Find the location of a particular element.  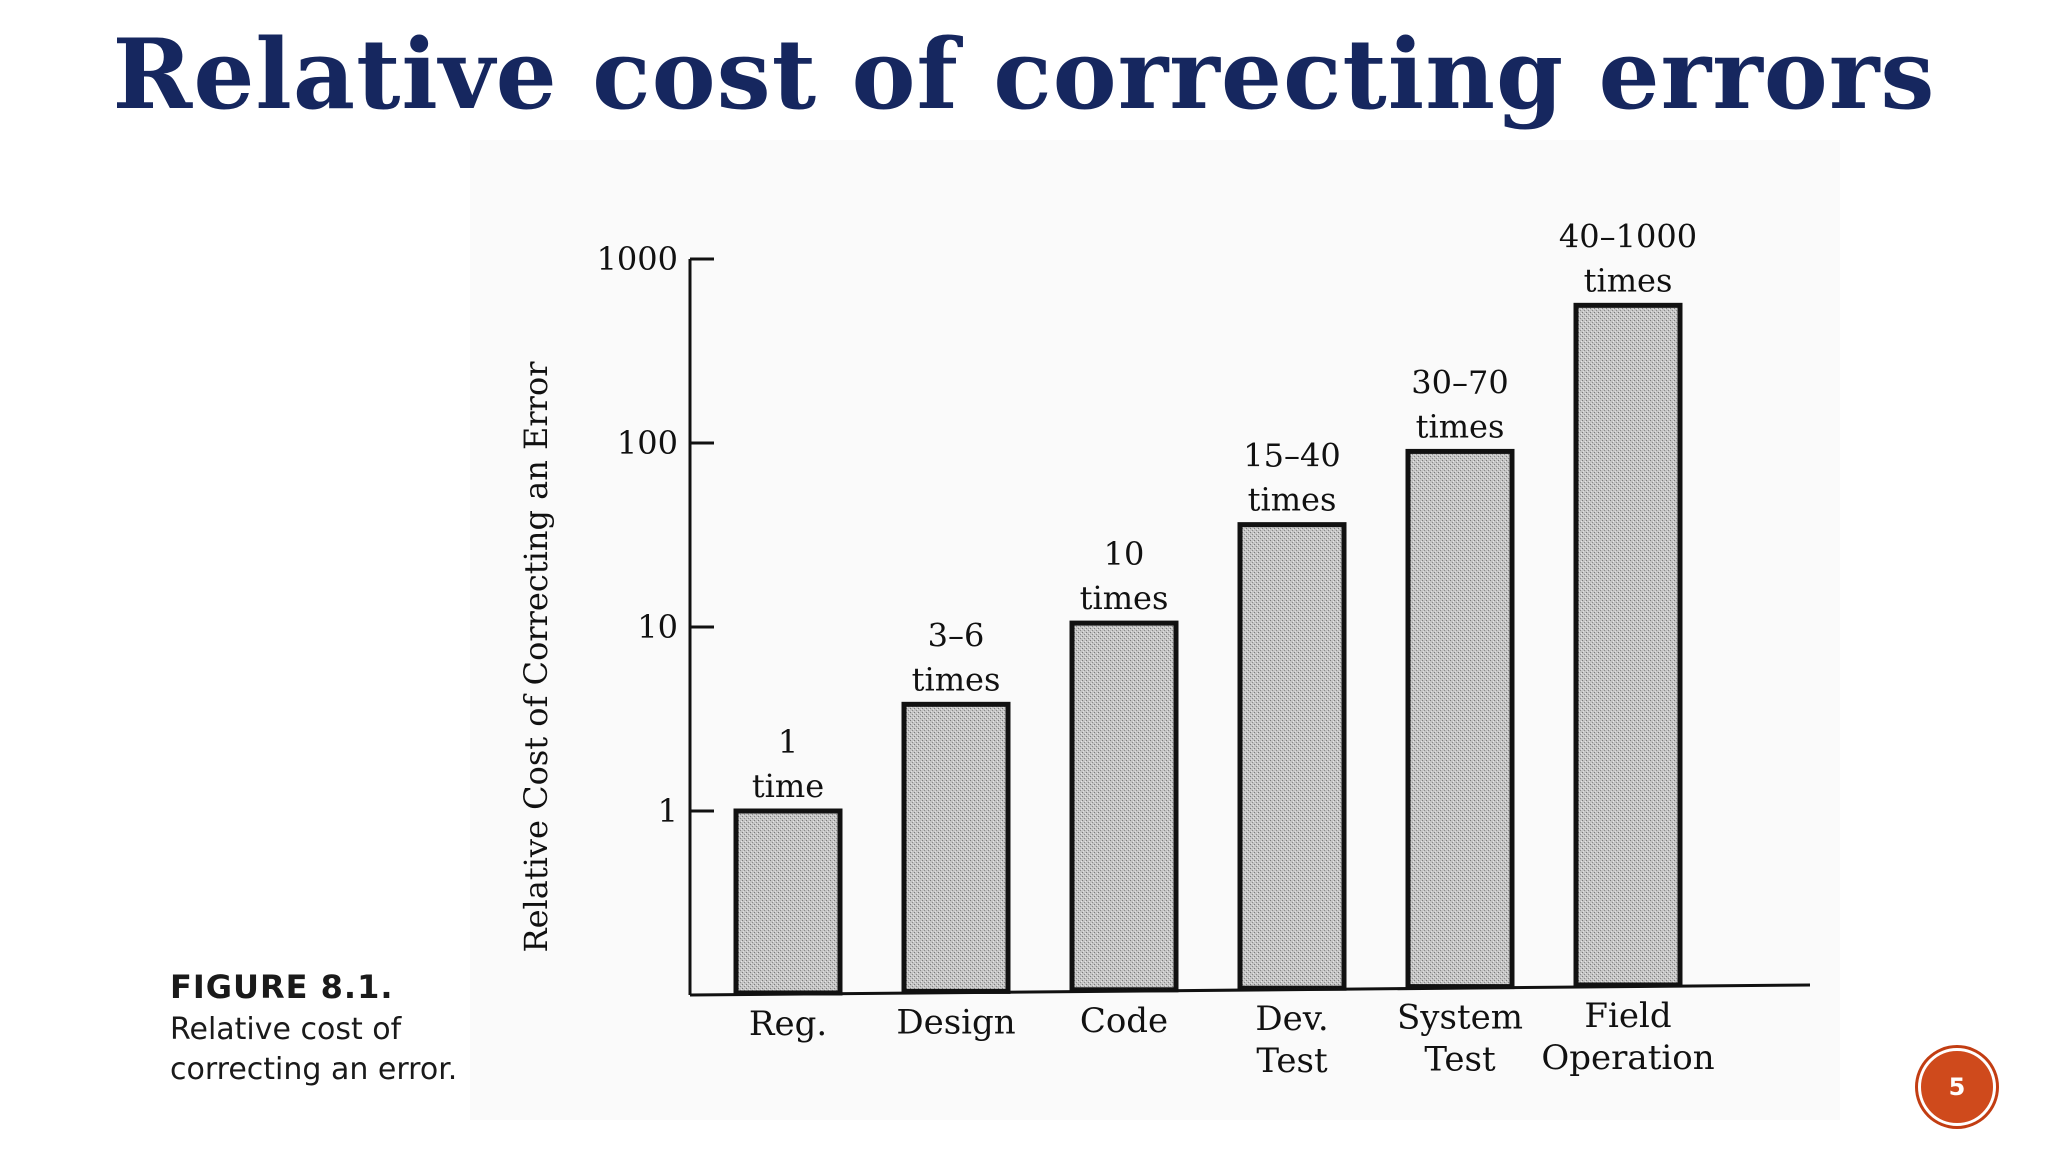

x-category-label: Operation is located at coordinates (1627, 1058).